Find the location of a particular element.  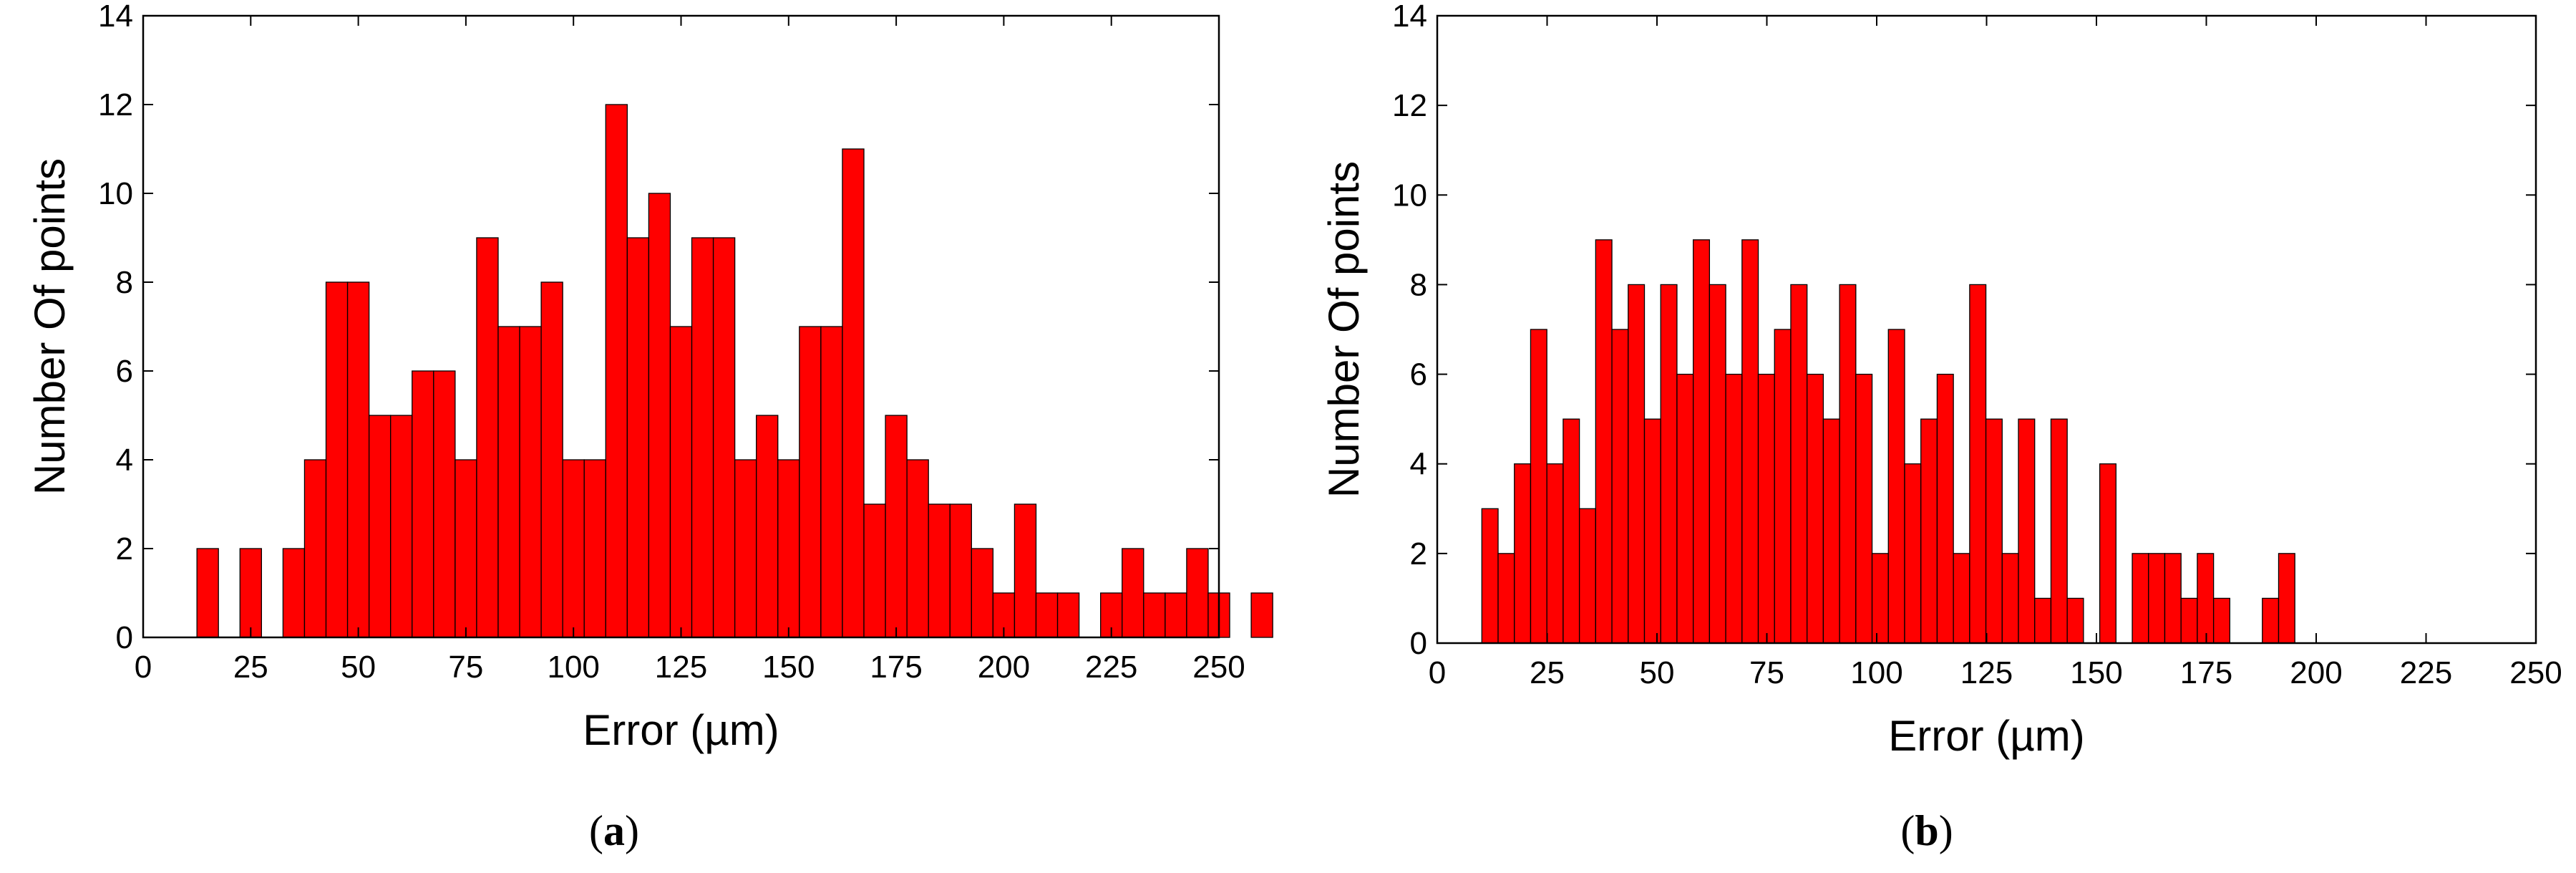

x-tick-label: 250 is located at coordinates (1218, 667).